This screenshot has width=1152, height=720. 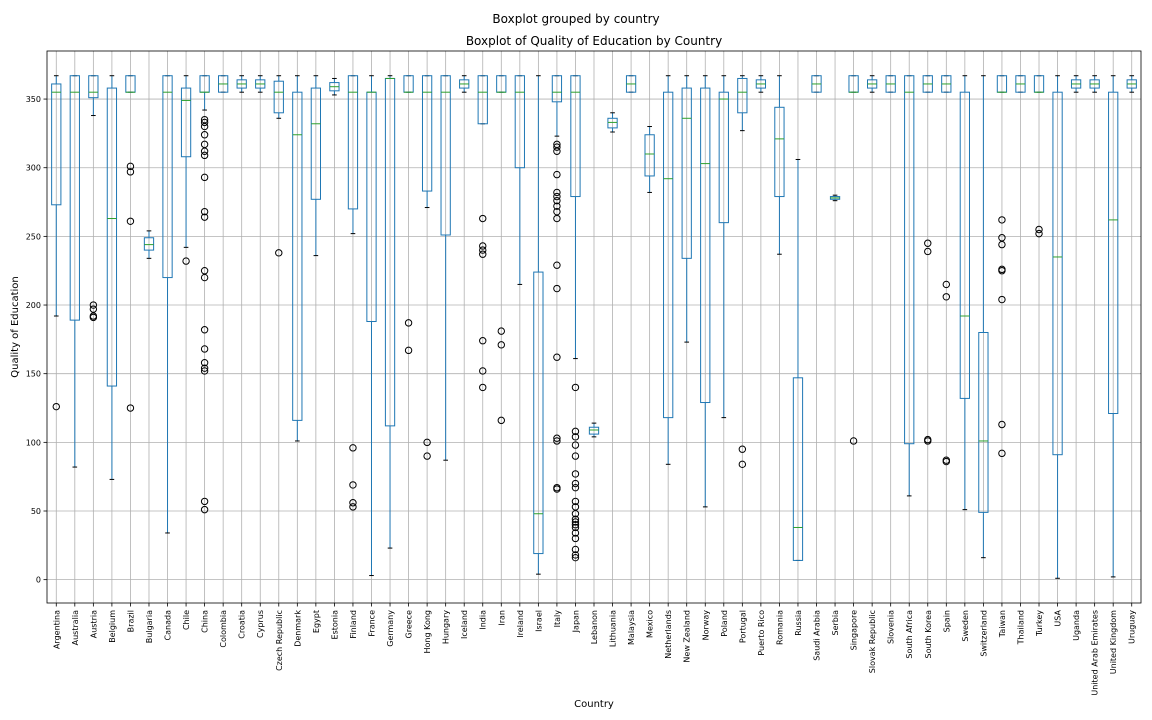 What do you see at coordinates (1039, 623) in the screenshot?
I see `x-tick-label: Turkey` at bounding box center [1039, 623].